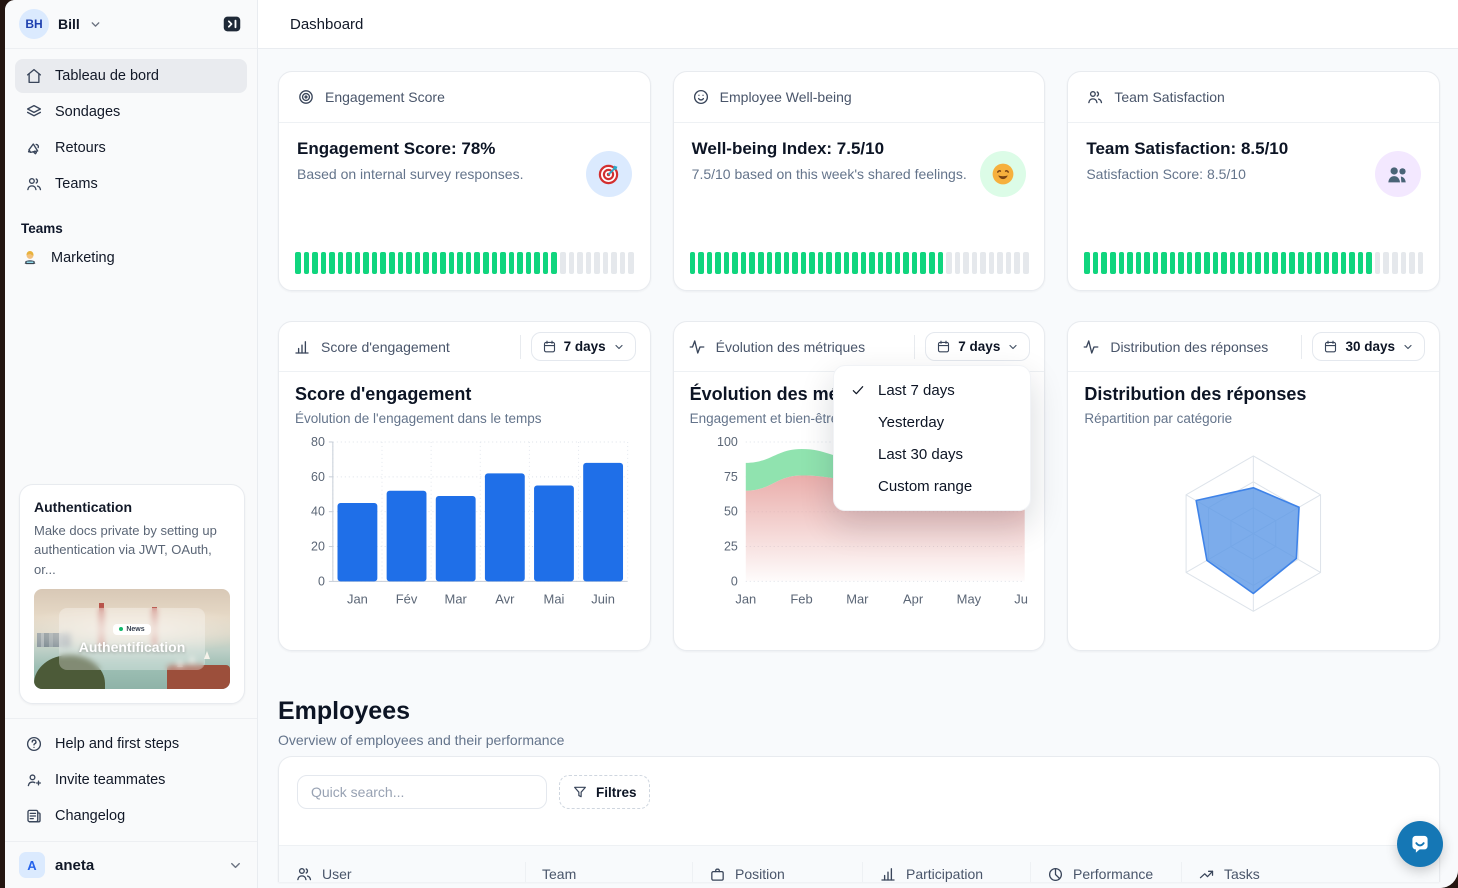 The width and height of the screenshot is (1458, 888). I want to click on svg-text: 100, so click(727, 442).